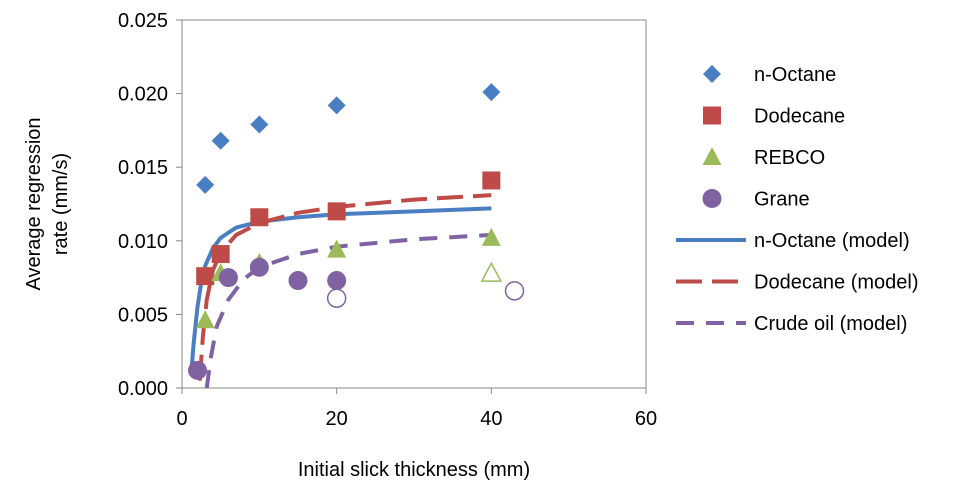 The width and height of the screenshot is (955, 487). What do you see at coordinates (143, 21) in the screenshot?
I see `y-tick-label: 0.025` at bounding box center [143, 21].